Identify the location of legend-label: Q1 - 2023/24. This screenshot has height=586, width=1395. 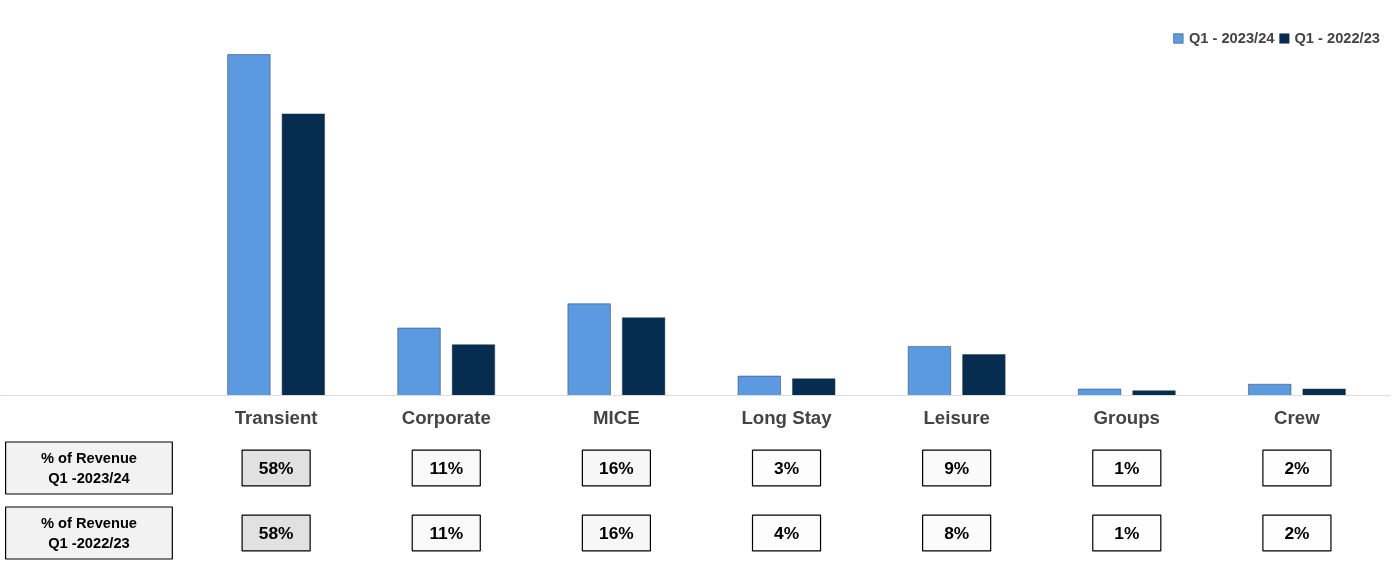
(1231, 38).